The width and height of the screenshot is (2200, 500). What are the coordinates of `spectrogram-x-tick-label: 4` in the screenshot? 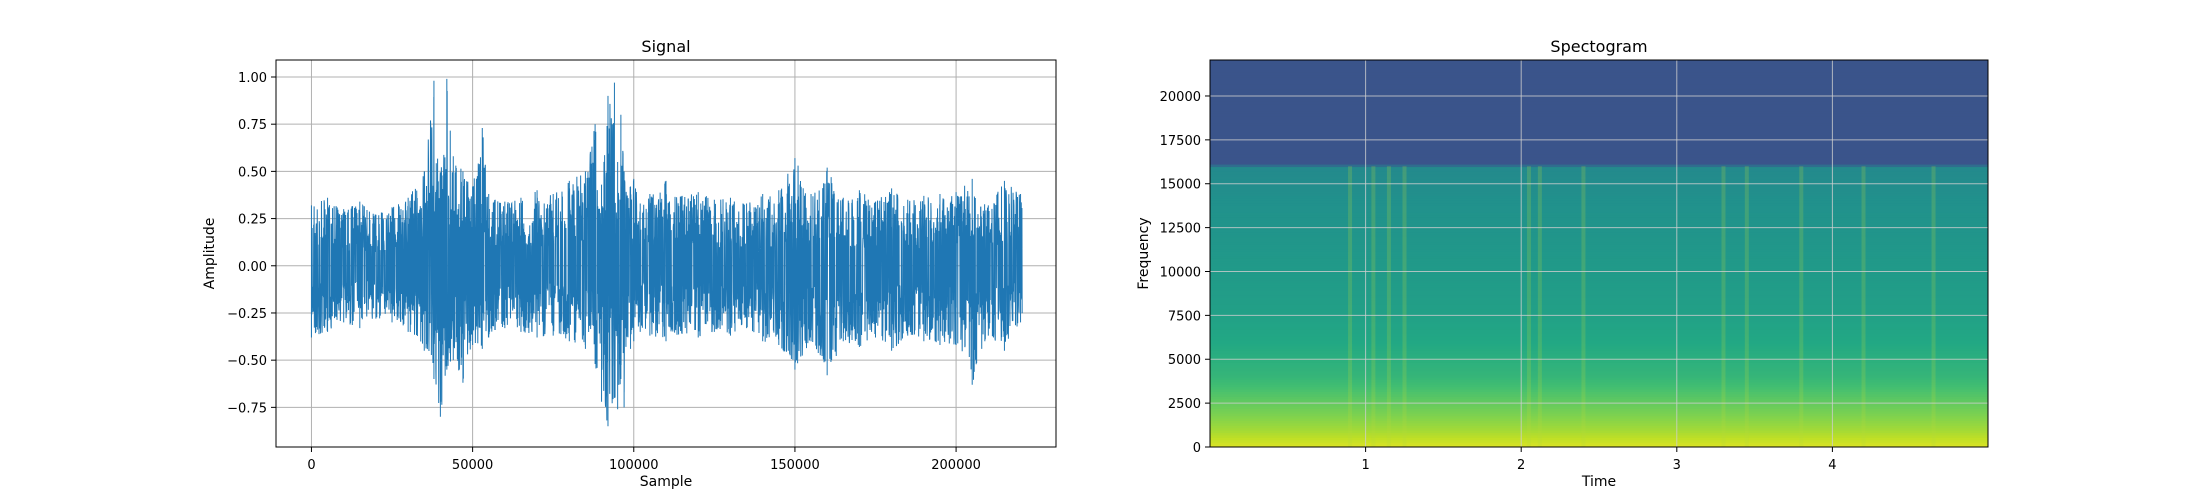 It's located at (1832, 465).